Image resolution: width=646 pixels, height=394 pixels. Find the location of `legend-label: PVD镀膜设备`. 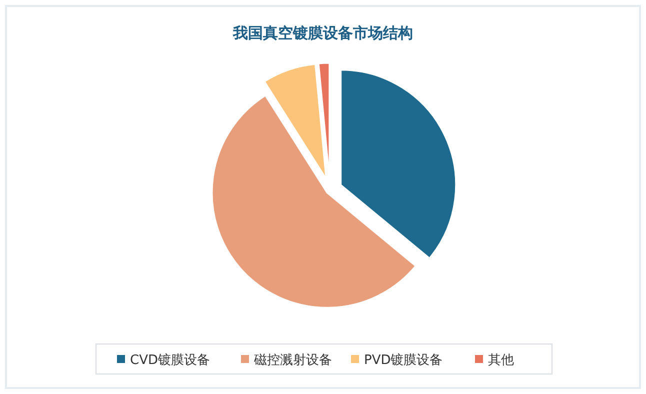

legend-label: PVD镀膜设备 is located at coordinates (403, 360).